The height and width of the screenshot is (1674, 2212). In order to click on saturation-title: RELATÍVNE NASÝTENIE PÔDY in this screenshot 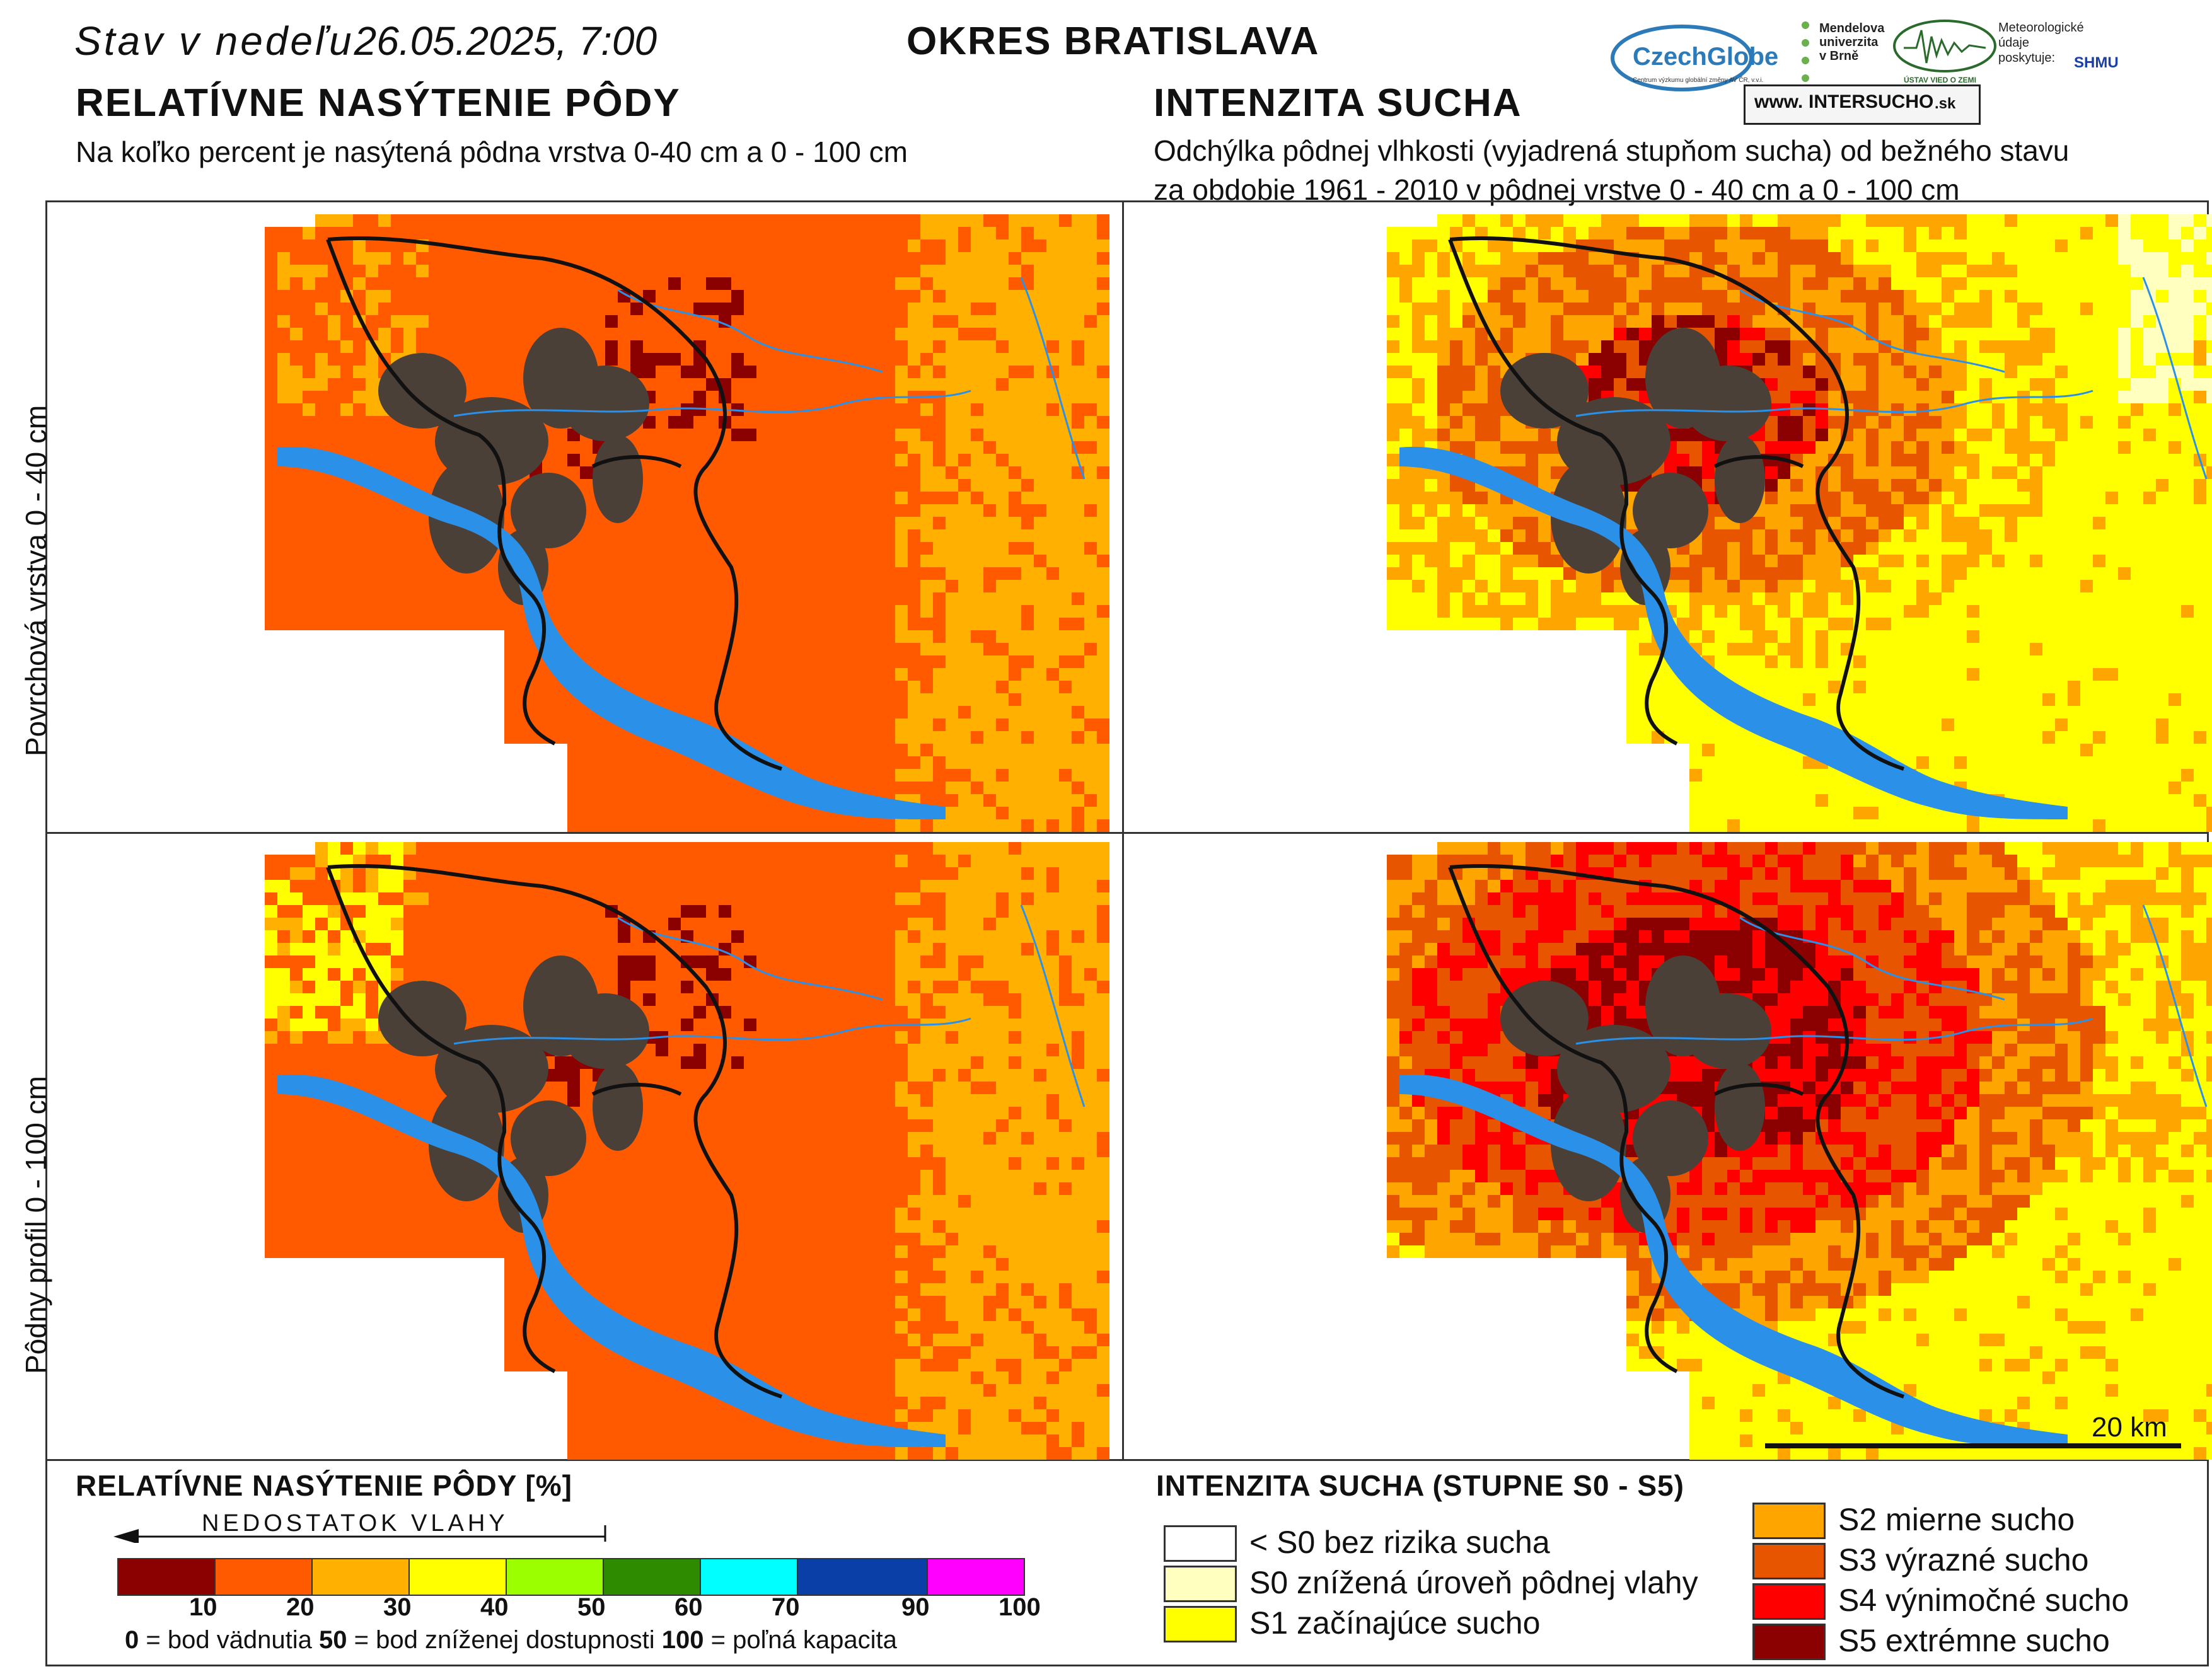, I will do `click(378, 103)`.